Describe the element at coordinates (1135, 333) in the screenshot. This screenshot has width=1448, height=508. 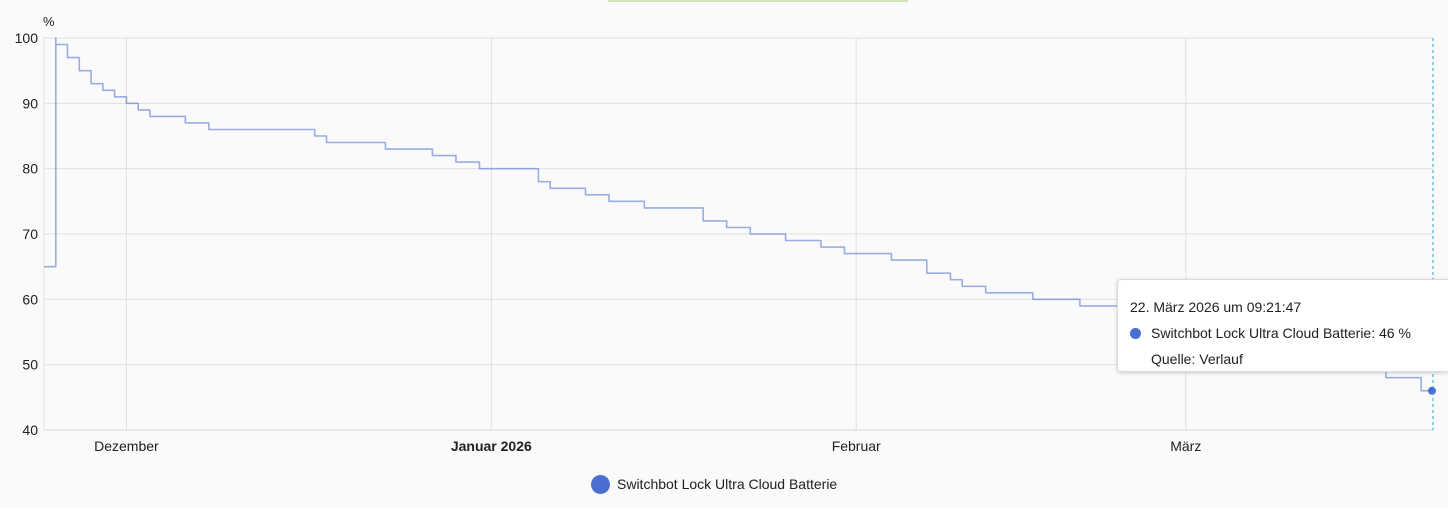
I see `series-color-dot-icon` at that location.